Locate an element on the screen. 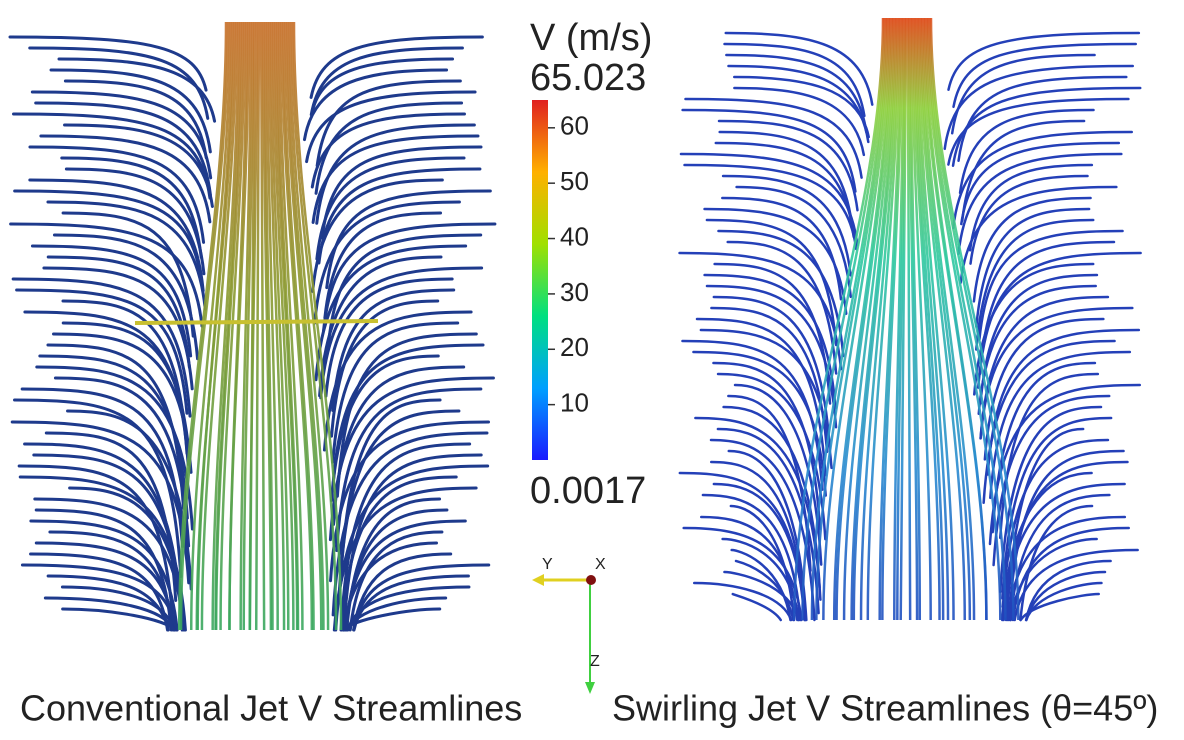 The height and width of the screenshot is (740, 1184). y-arrowhead is located at coordinates (538, 580).